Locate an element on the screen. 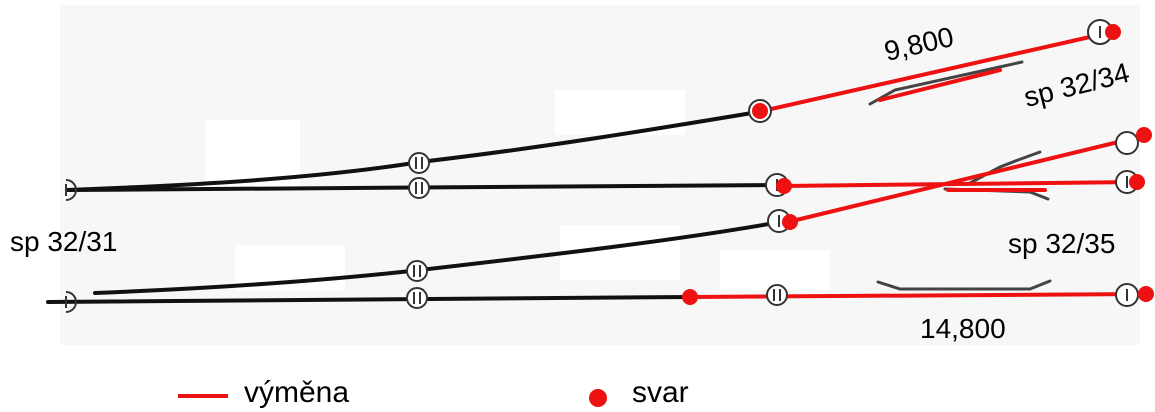 This screenshot has height=412, width=1155. legend-dot-icon is located at coordinates (598, 398).